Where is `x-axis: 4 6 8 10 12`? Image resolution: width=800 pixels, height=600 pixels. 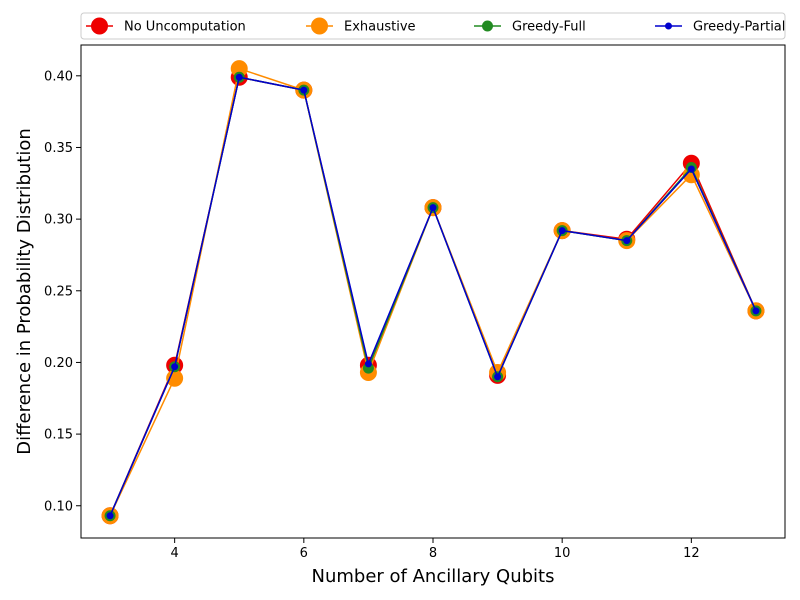 x-axis: 4 6 8 10 12 is located at coordinates (435, 549).